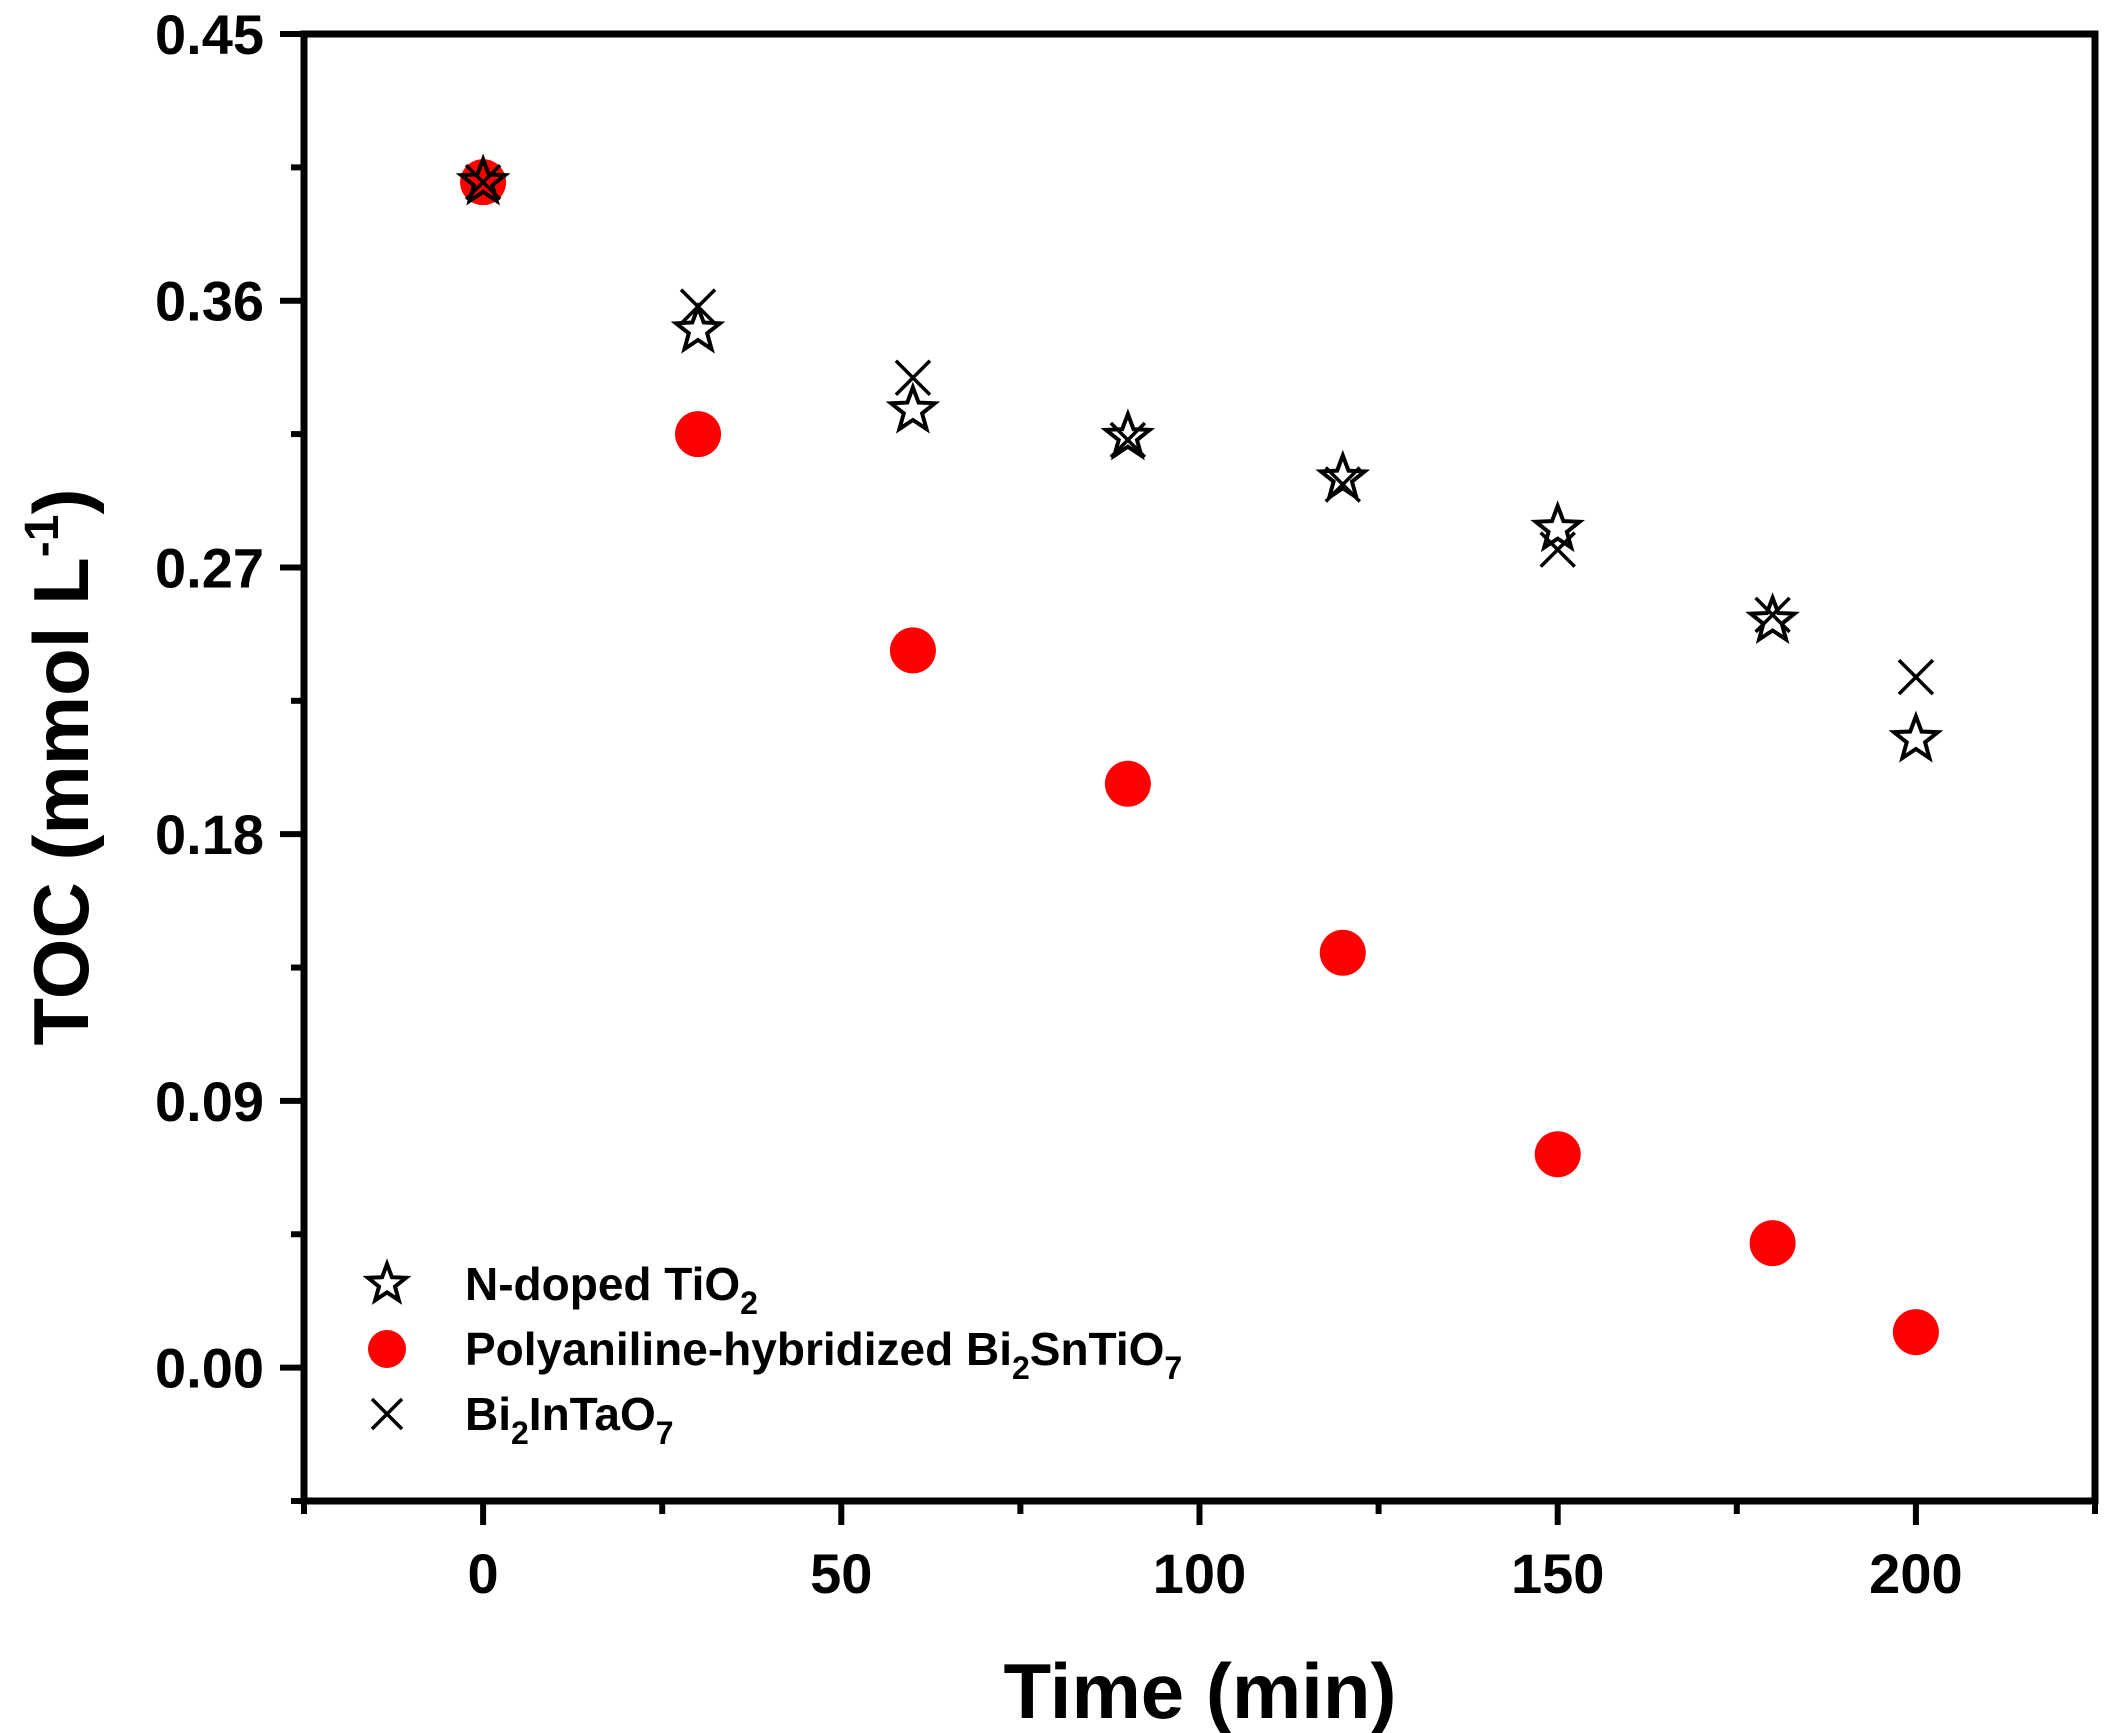 The height and width of the screenshot is (1733, 2112). Describe the element at coordinates (42, 536) in the screenshot. I see `y-axis-title-superscript: -1` at that location.